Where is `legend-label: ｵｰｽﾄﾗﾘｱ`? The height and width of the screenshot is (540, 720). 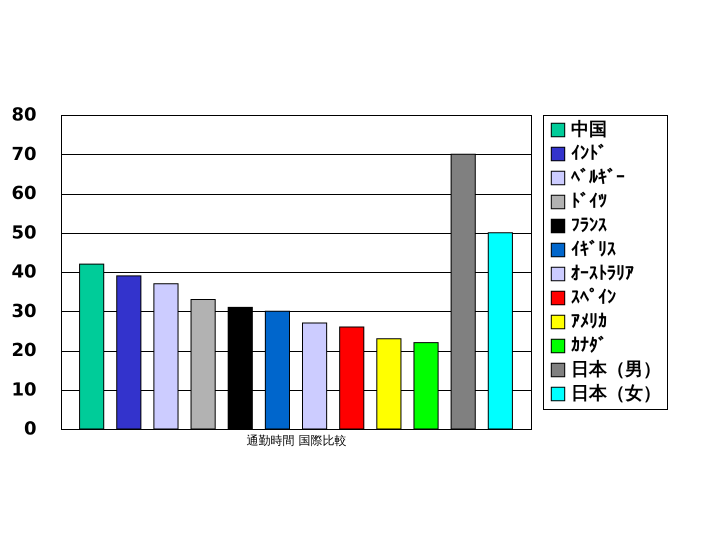 legend-label: ｵｰｽﾄﾗﾘｱ is located at coordinates (602, 273).